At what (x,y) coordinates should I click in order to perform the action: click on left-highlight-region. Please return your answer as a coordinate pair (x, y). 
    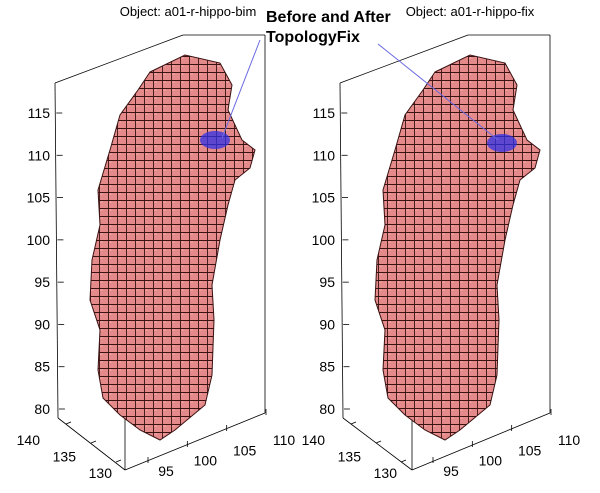
    Looking at the image, I should click on (215, 140).